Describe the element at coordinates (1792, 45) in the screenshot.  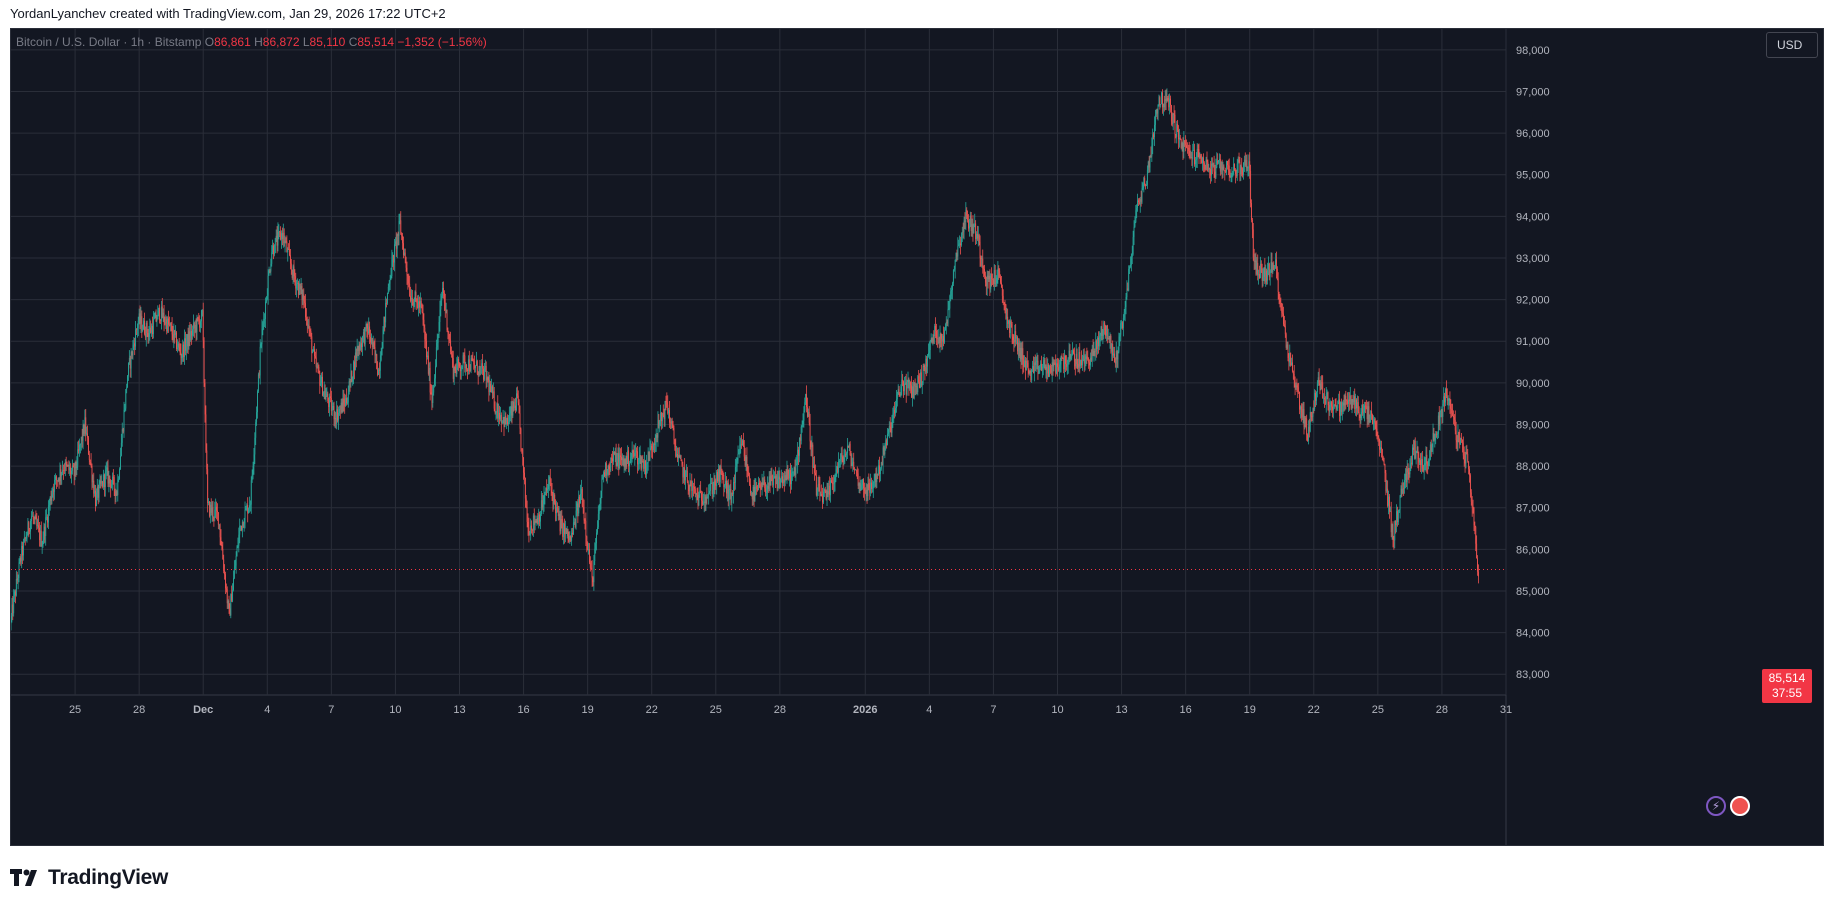
I see `currency-button: USD` at that location.